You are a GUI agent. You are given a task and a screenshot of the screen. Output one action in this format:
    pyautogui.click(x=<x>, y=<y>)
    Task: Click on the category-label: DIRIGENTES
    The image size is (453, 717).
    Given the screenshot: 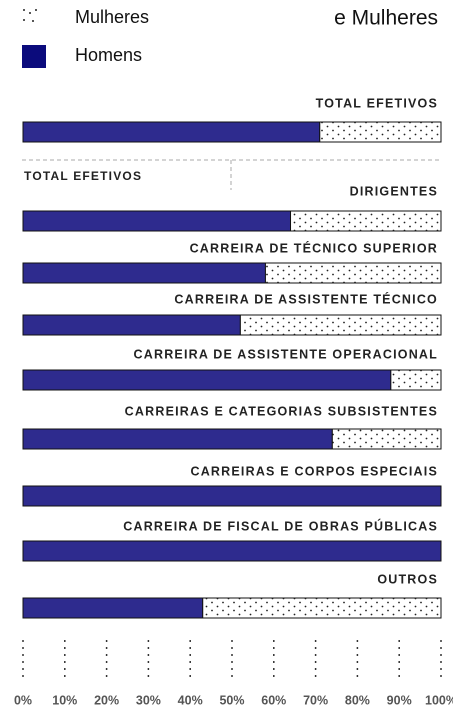 What is the action you would take?
    pyautogui.click(x=394, y=191)
    